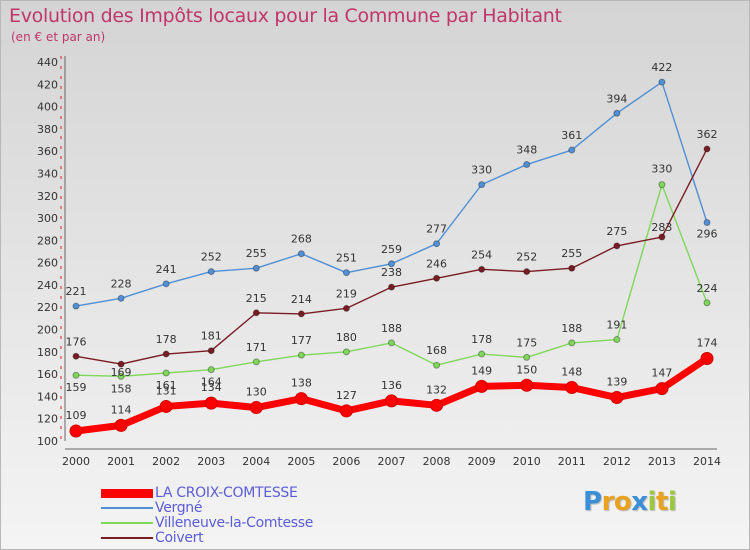 The image size is (750, 550). I want to click on data-label: 136, so click(391, 385).